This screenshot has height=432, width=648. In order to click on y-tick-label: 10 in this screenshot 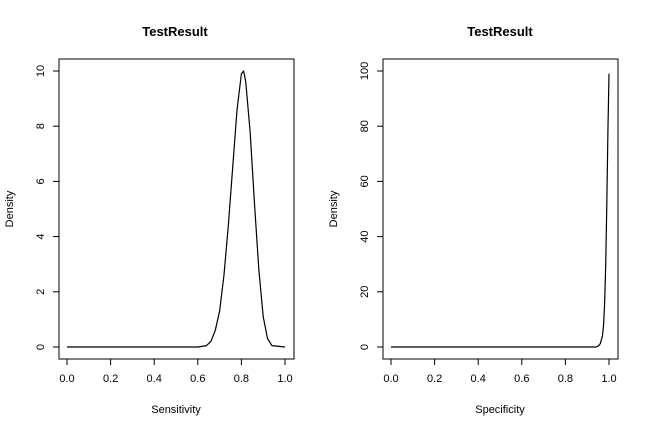, I will do `click(41, 71)`.